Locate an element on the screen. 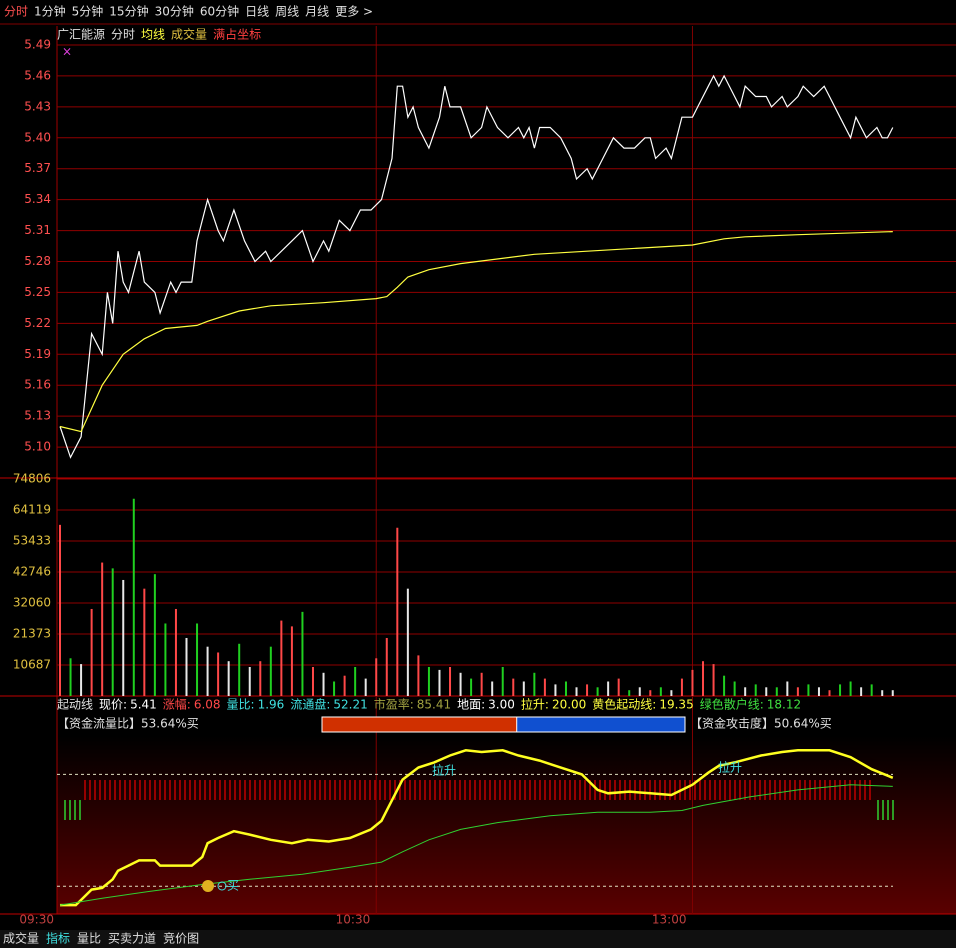 The image size is (956, 948). x-tick-label: 13:00 is located at coordinates (669, 920).